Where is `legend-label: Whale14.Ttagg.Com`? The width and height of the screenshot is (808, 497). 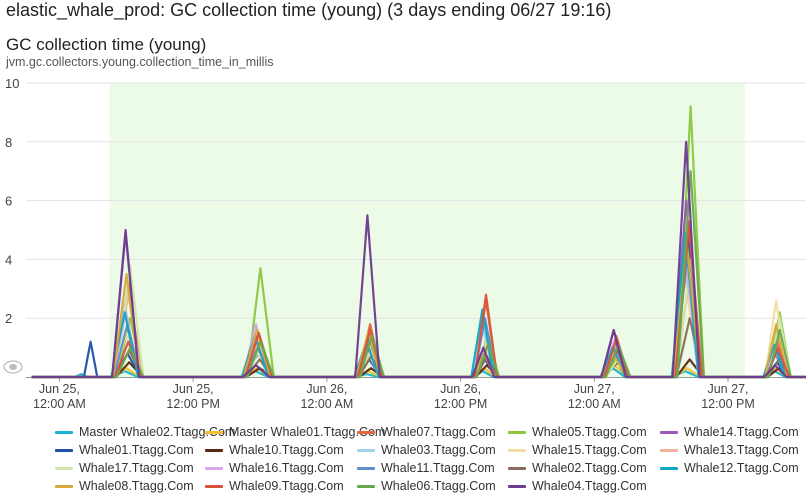
legend-label: Whale14.Ttagg.Com is located at coordinates (741, 432).